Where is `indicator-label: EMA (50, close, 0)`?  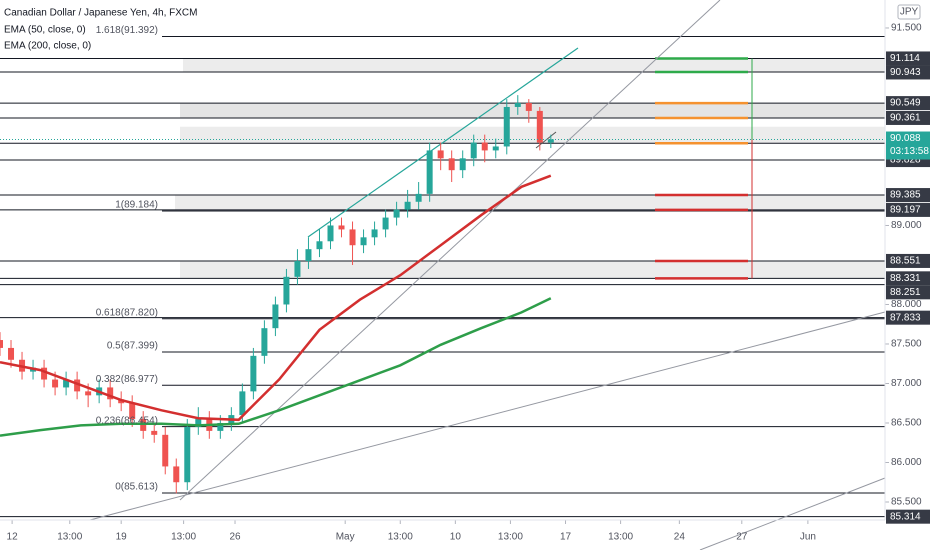 indicator-label: EMA (50, close, 0) is located at coordinates (45, 30).